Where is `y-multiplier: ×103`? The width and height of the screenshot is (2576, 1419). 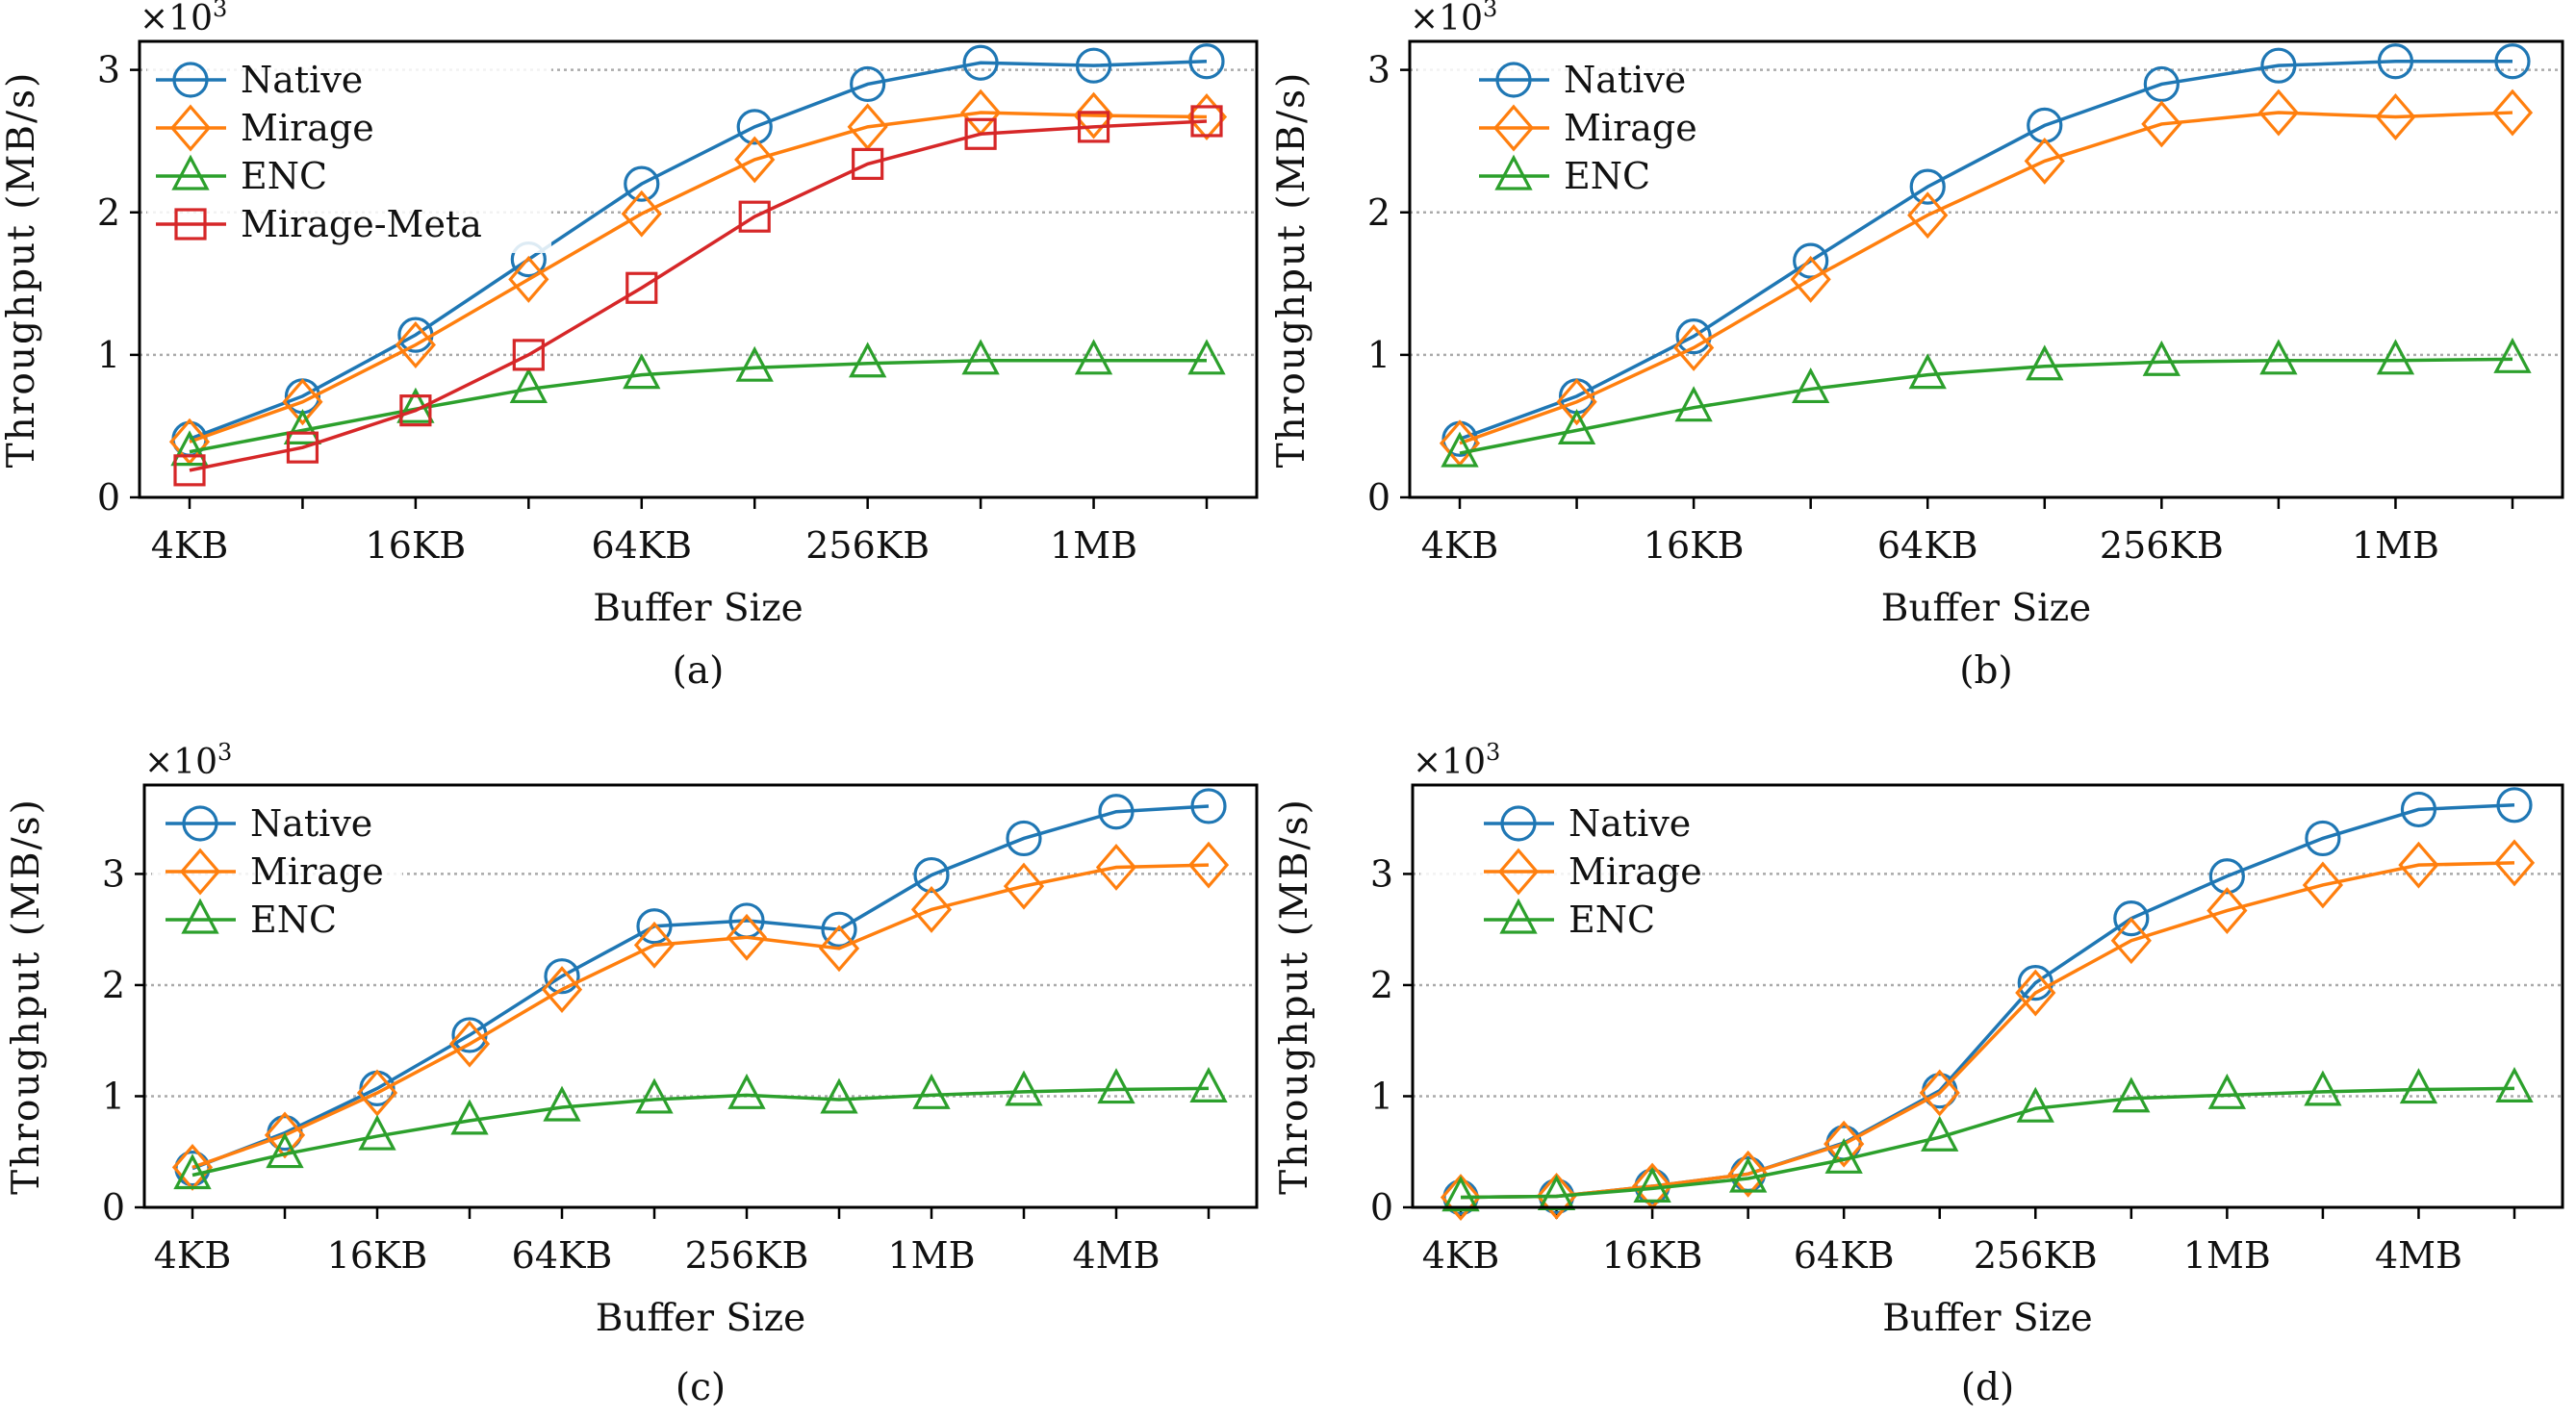 y-multiplier: ×103 is located at coordinates (183, 19).